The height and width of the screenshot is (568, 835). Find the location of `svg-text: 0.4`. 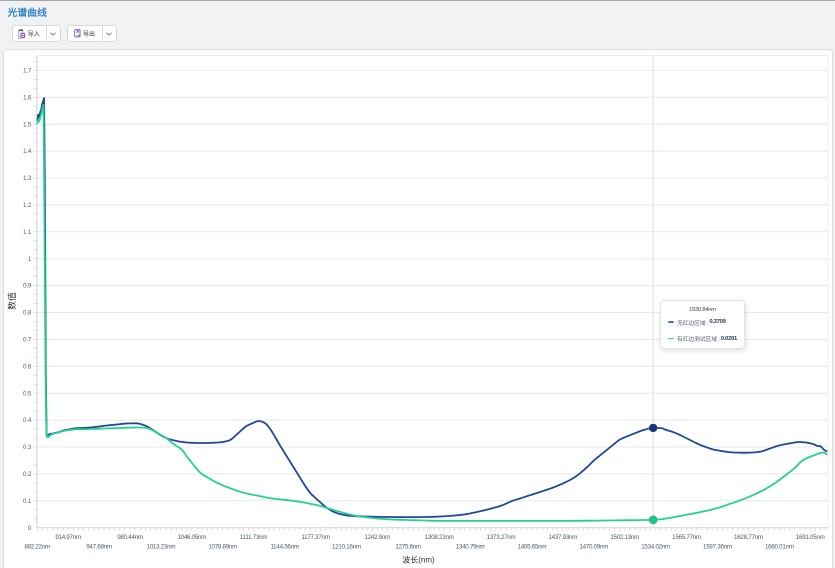

svg-text: 0.4 is located at coordinates (27, 420).